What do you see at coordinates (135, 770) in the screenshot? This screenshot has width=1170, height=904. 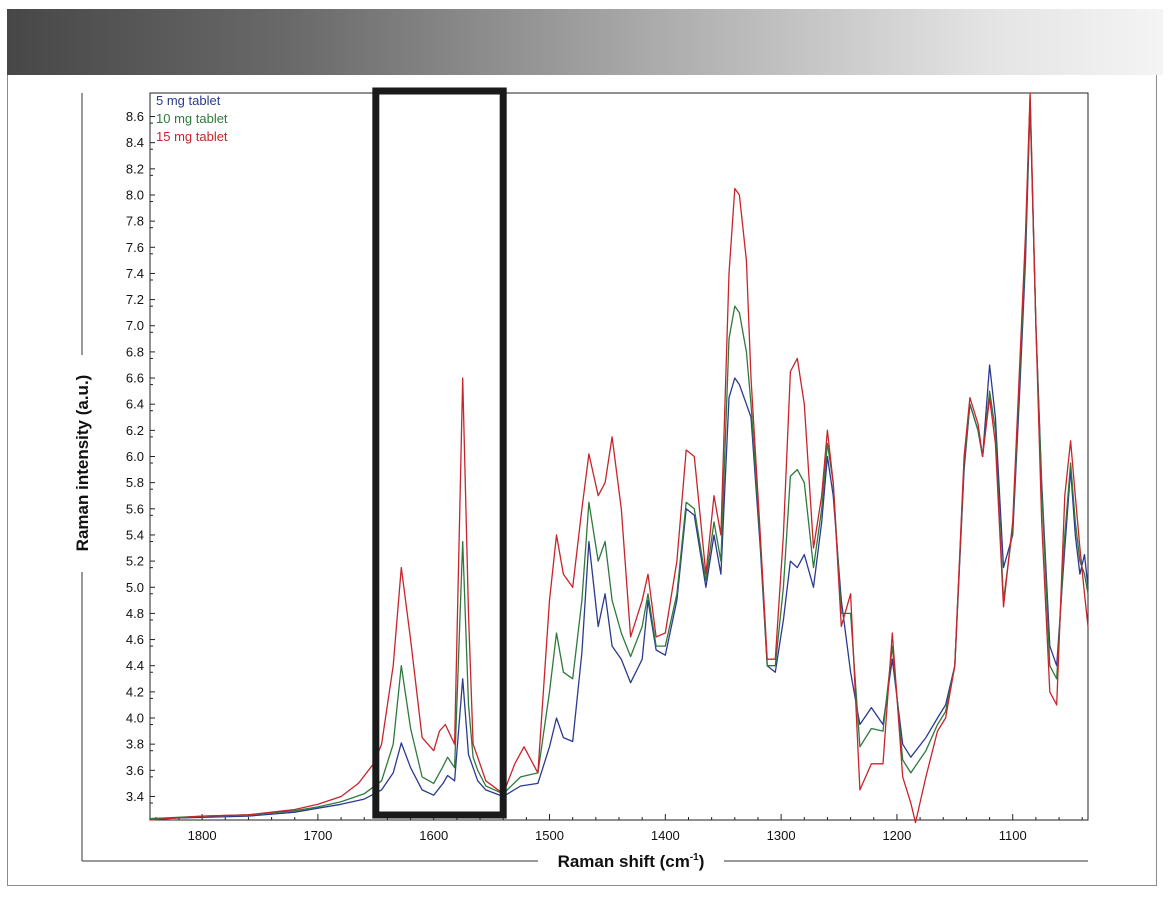 I see `y-tick-label: 3.6` at bounding box center [135, 770].